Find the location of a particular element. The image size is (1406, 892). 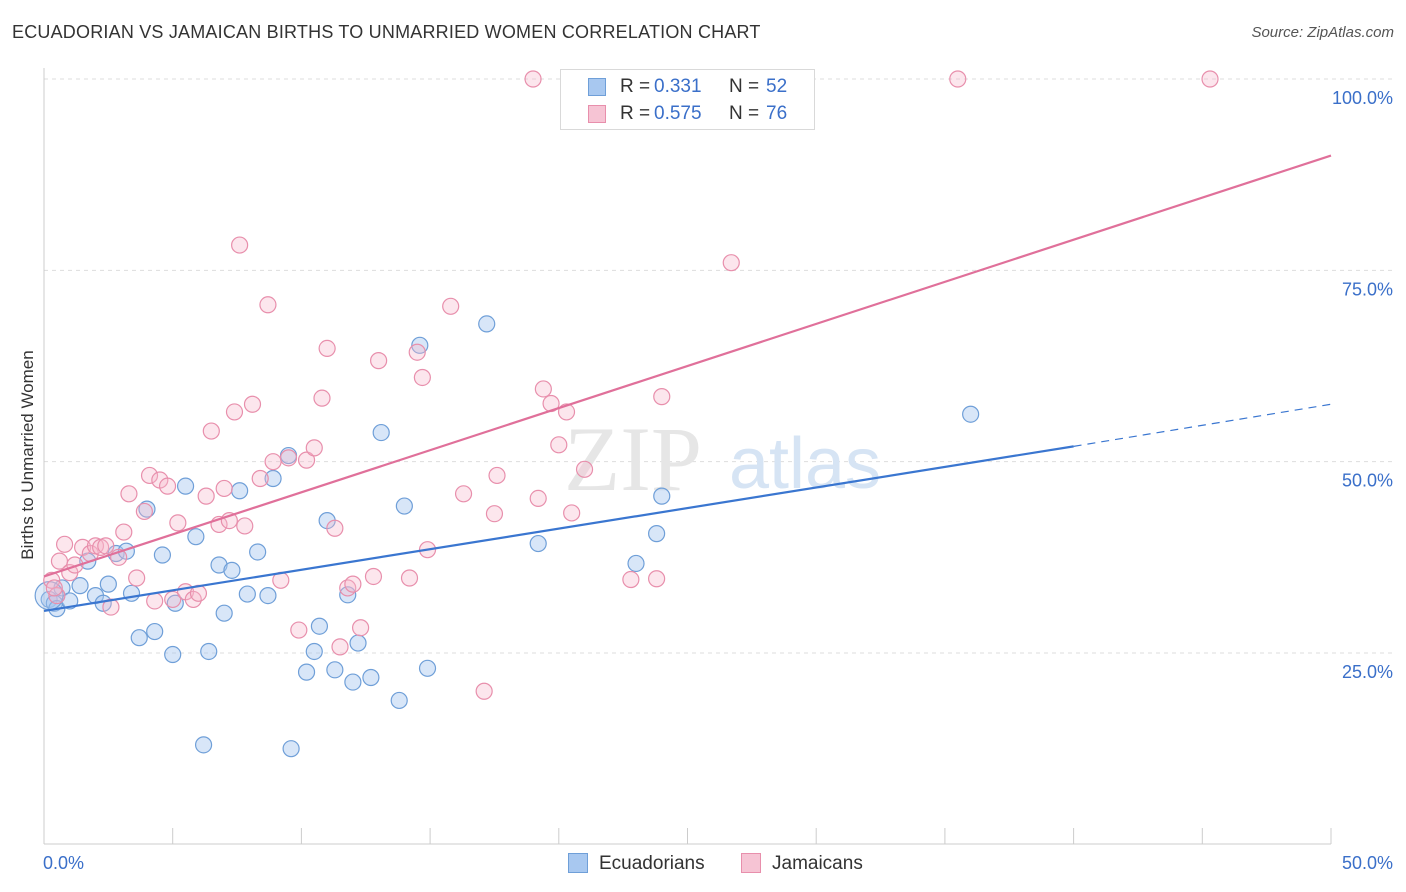

legend-n-value: 76 is located at coordinates (777, 113).